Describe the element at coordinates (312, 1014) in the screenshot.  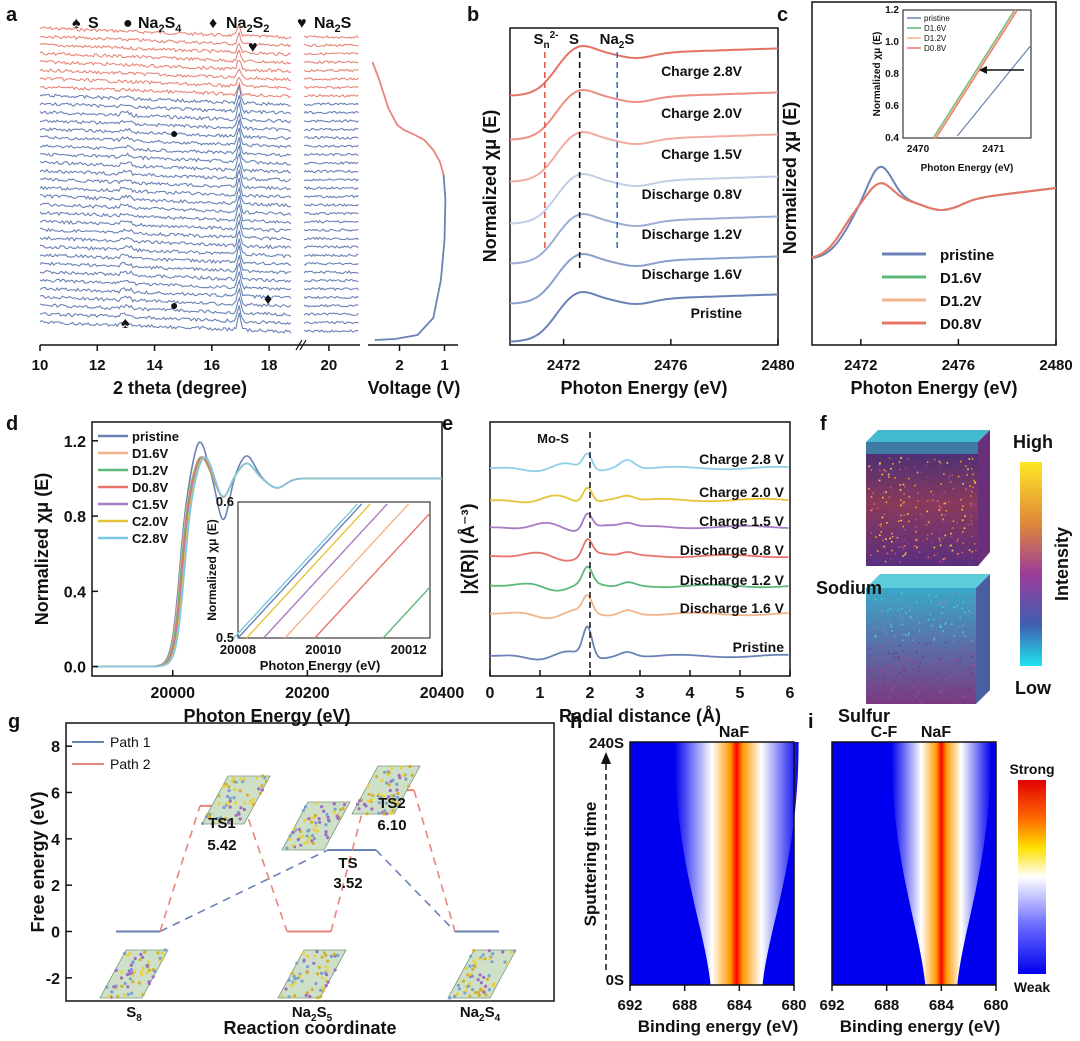
I see `state-na2s5-label: Na2S5` at that location.